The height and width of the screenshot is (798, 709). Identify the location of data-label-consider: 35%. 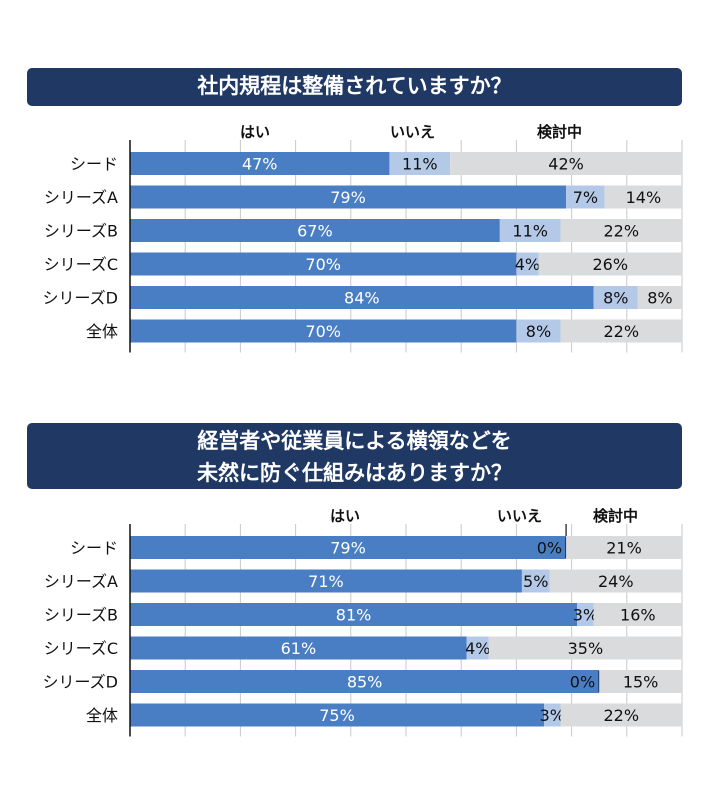
(586, 648).